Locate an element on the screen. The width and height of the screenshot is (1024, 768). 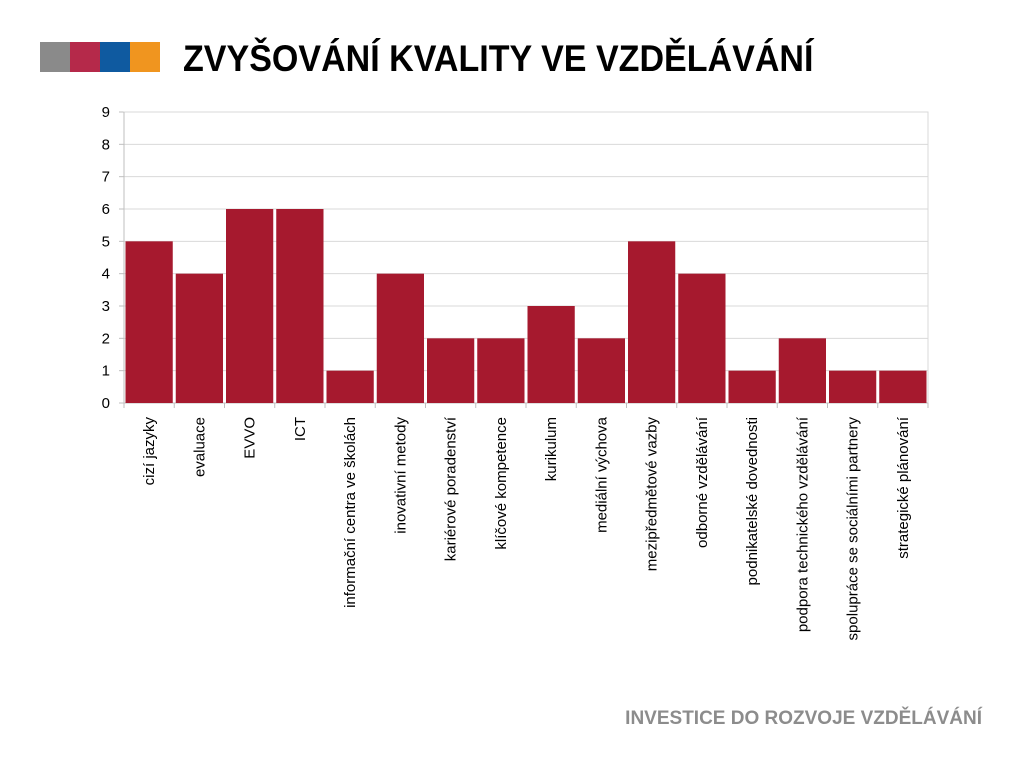
y-tick-label: 6 is located at coordinates (106, 209).